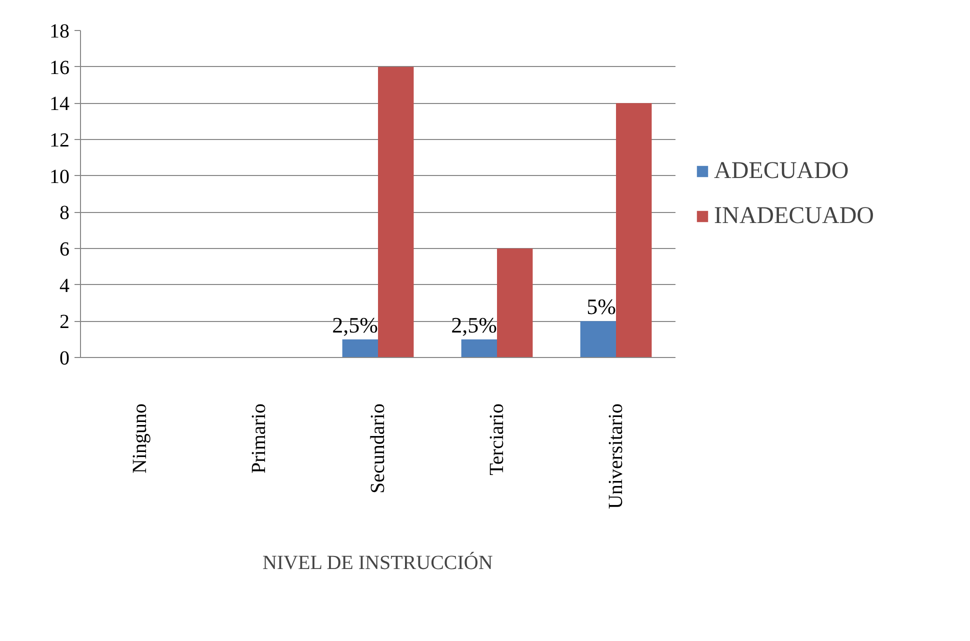 The image size is (970, 641). I want to click on y-tick-label: 10, so click(60, 177).